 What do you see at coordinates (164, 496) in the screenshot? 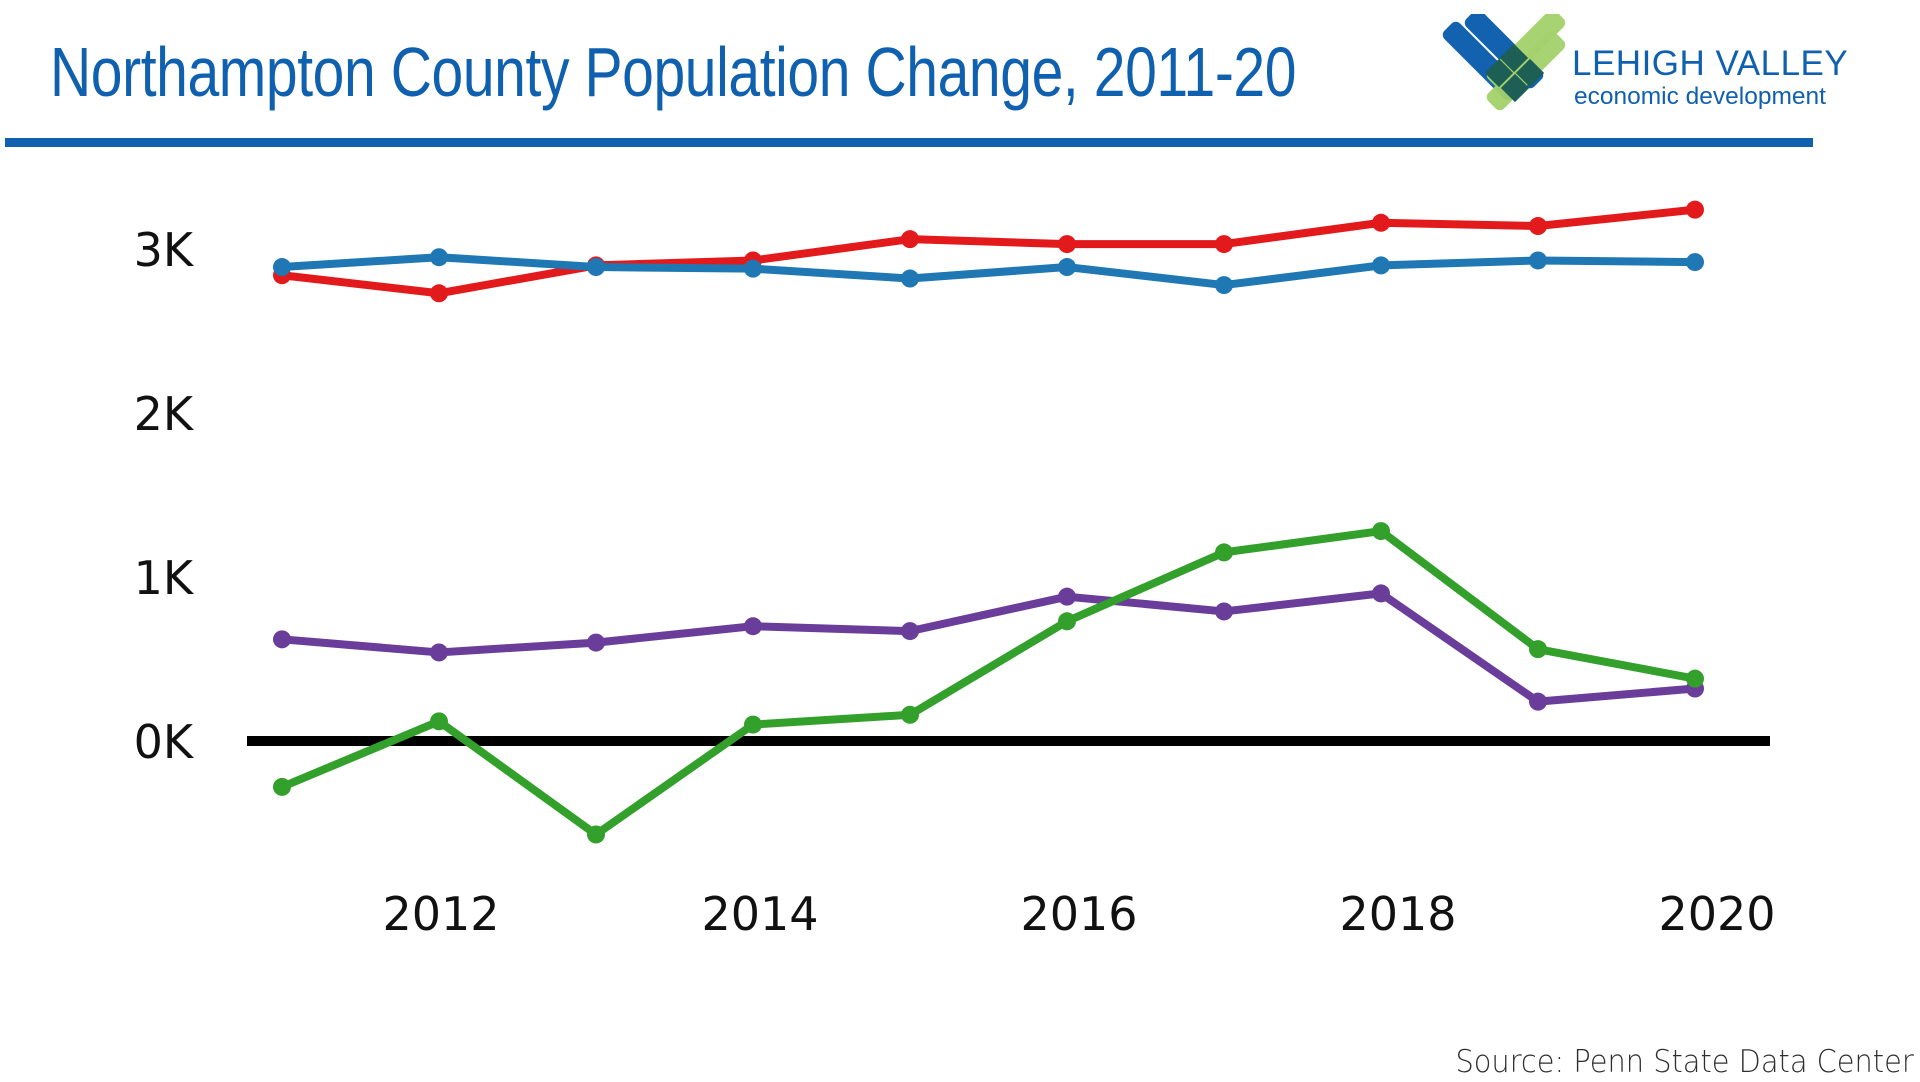
I see `y-axis-ticks: 0K 1K 2K 3K` at bounding box center [164, 496].